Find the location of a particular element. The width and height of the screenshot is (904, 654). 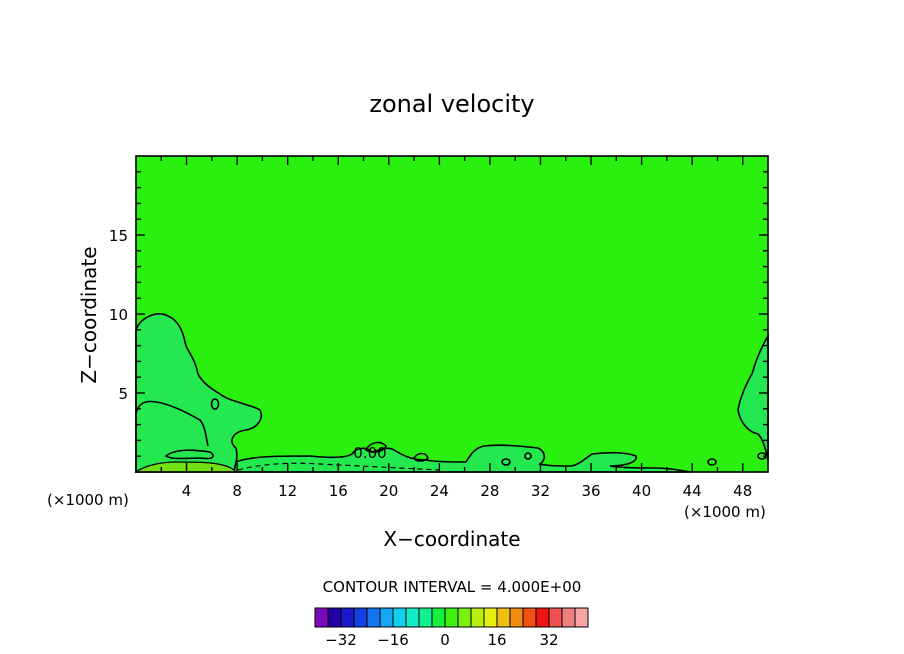

x-tick-label: 36 is located at coordinates (590, 491).